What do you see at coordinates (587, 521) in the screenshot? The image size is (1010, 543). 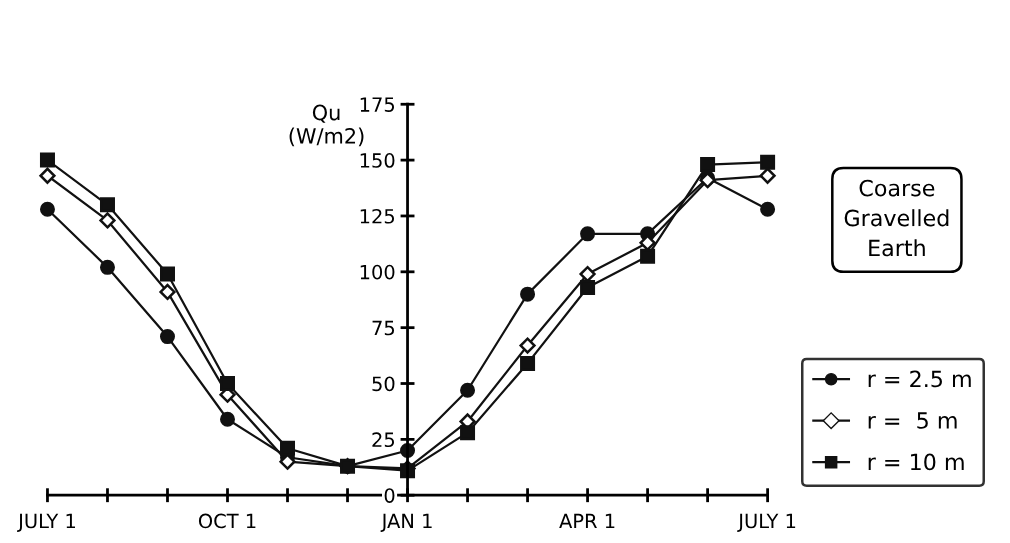 I see `x-tick-label: APR 1` at bounding box center [587, 521].